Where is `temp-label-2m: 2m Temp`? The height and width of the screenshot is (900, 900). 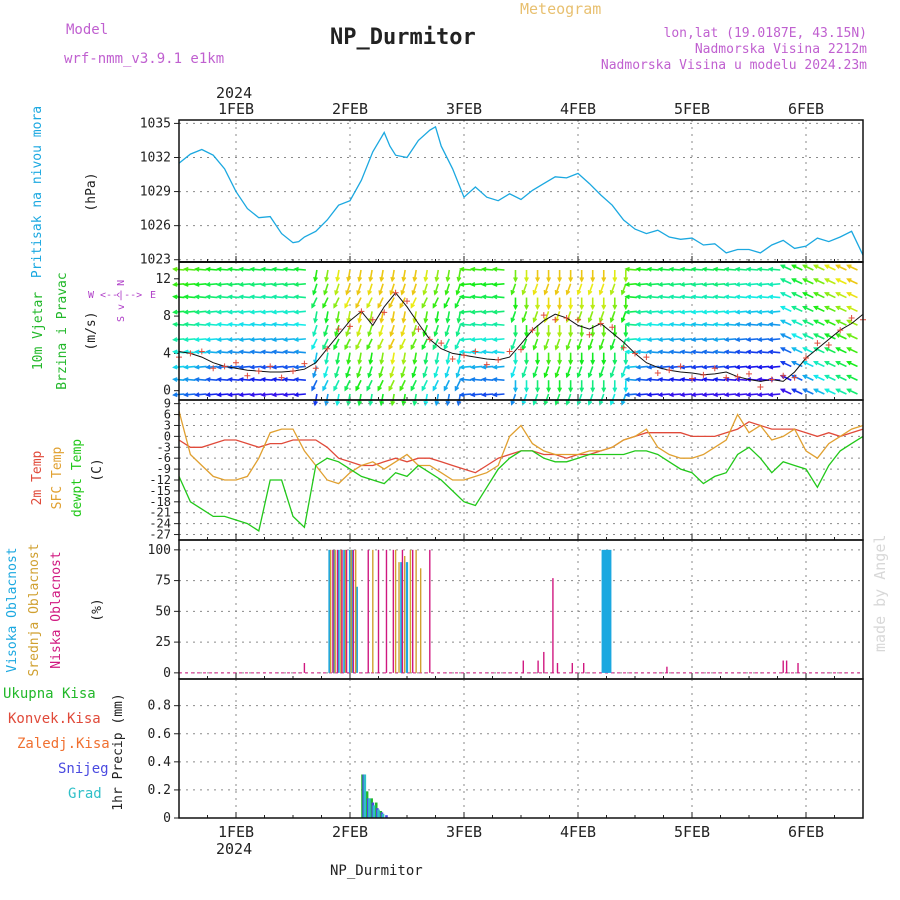
temp-label-2m: 2m Temp is located at coordinates (37, 477).